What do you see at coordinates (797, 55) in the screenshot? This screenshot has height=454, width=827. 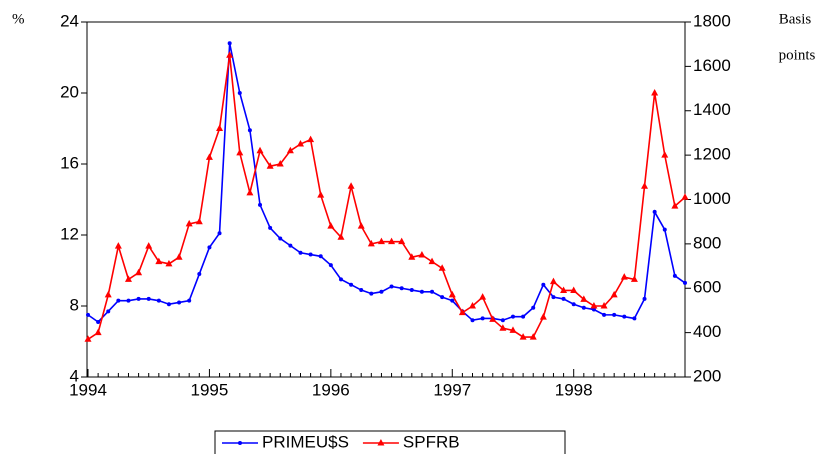 I see `y2-axis-label: points` at bounding box center [797, 55].